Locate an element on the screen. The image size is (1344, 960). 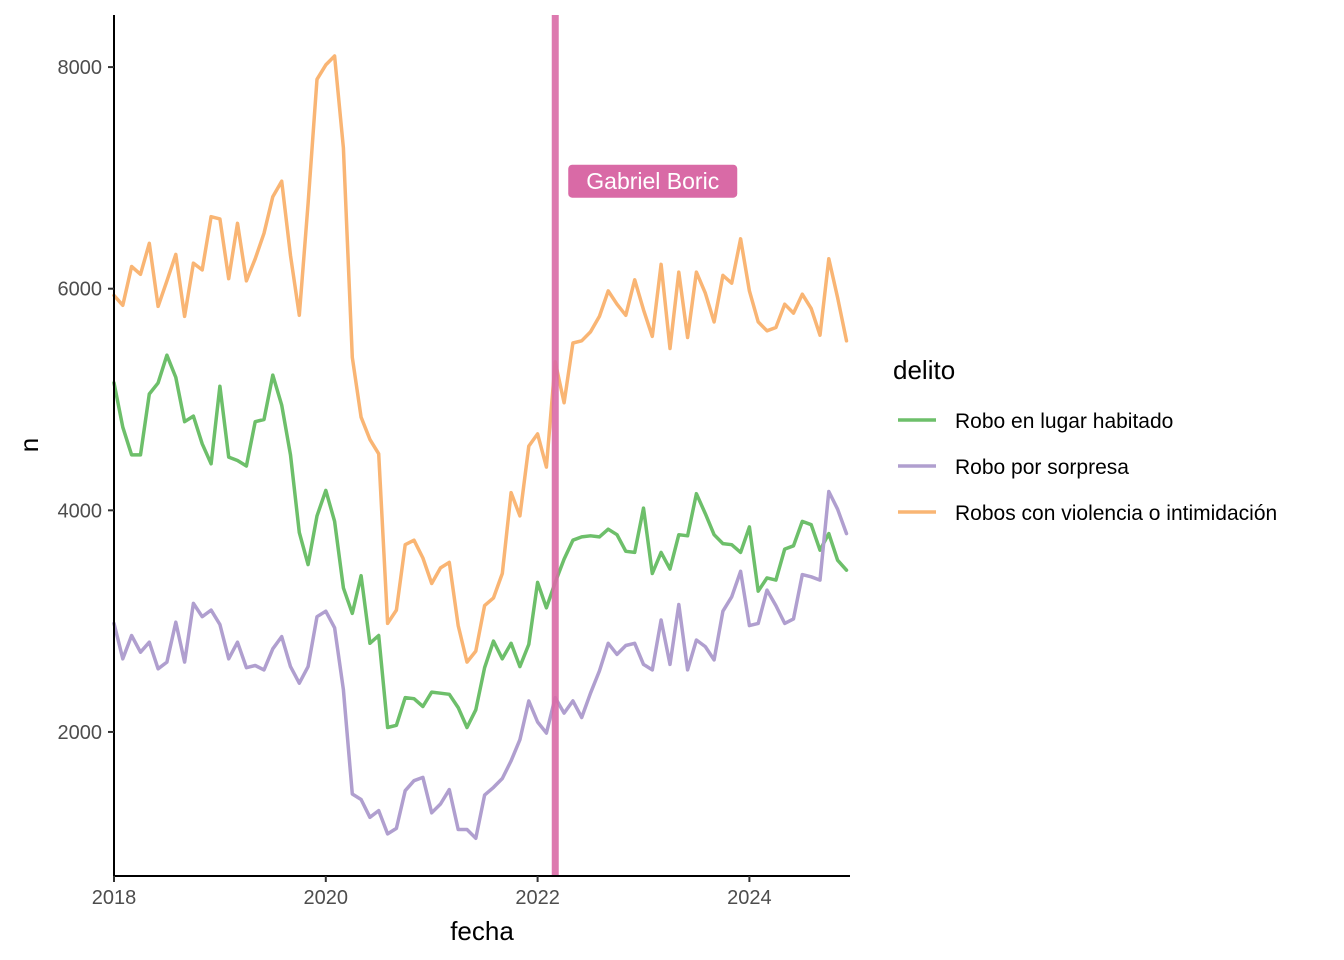
legend-label: Robo por sorpresa is located at coordinates (1042, 467).